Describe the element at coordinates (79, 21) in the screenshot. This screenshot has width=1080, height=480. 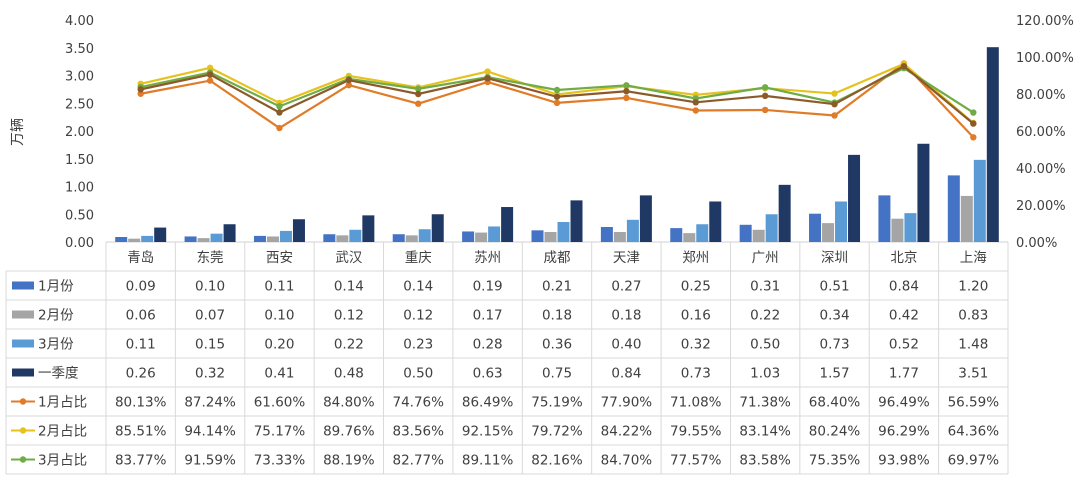
I see `y-tick-label: 4.00` at that location.